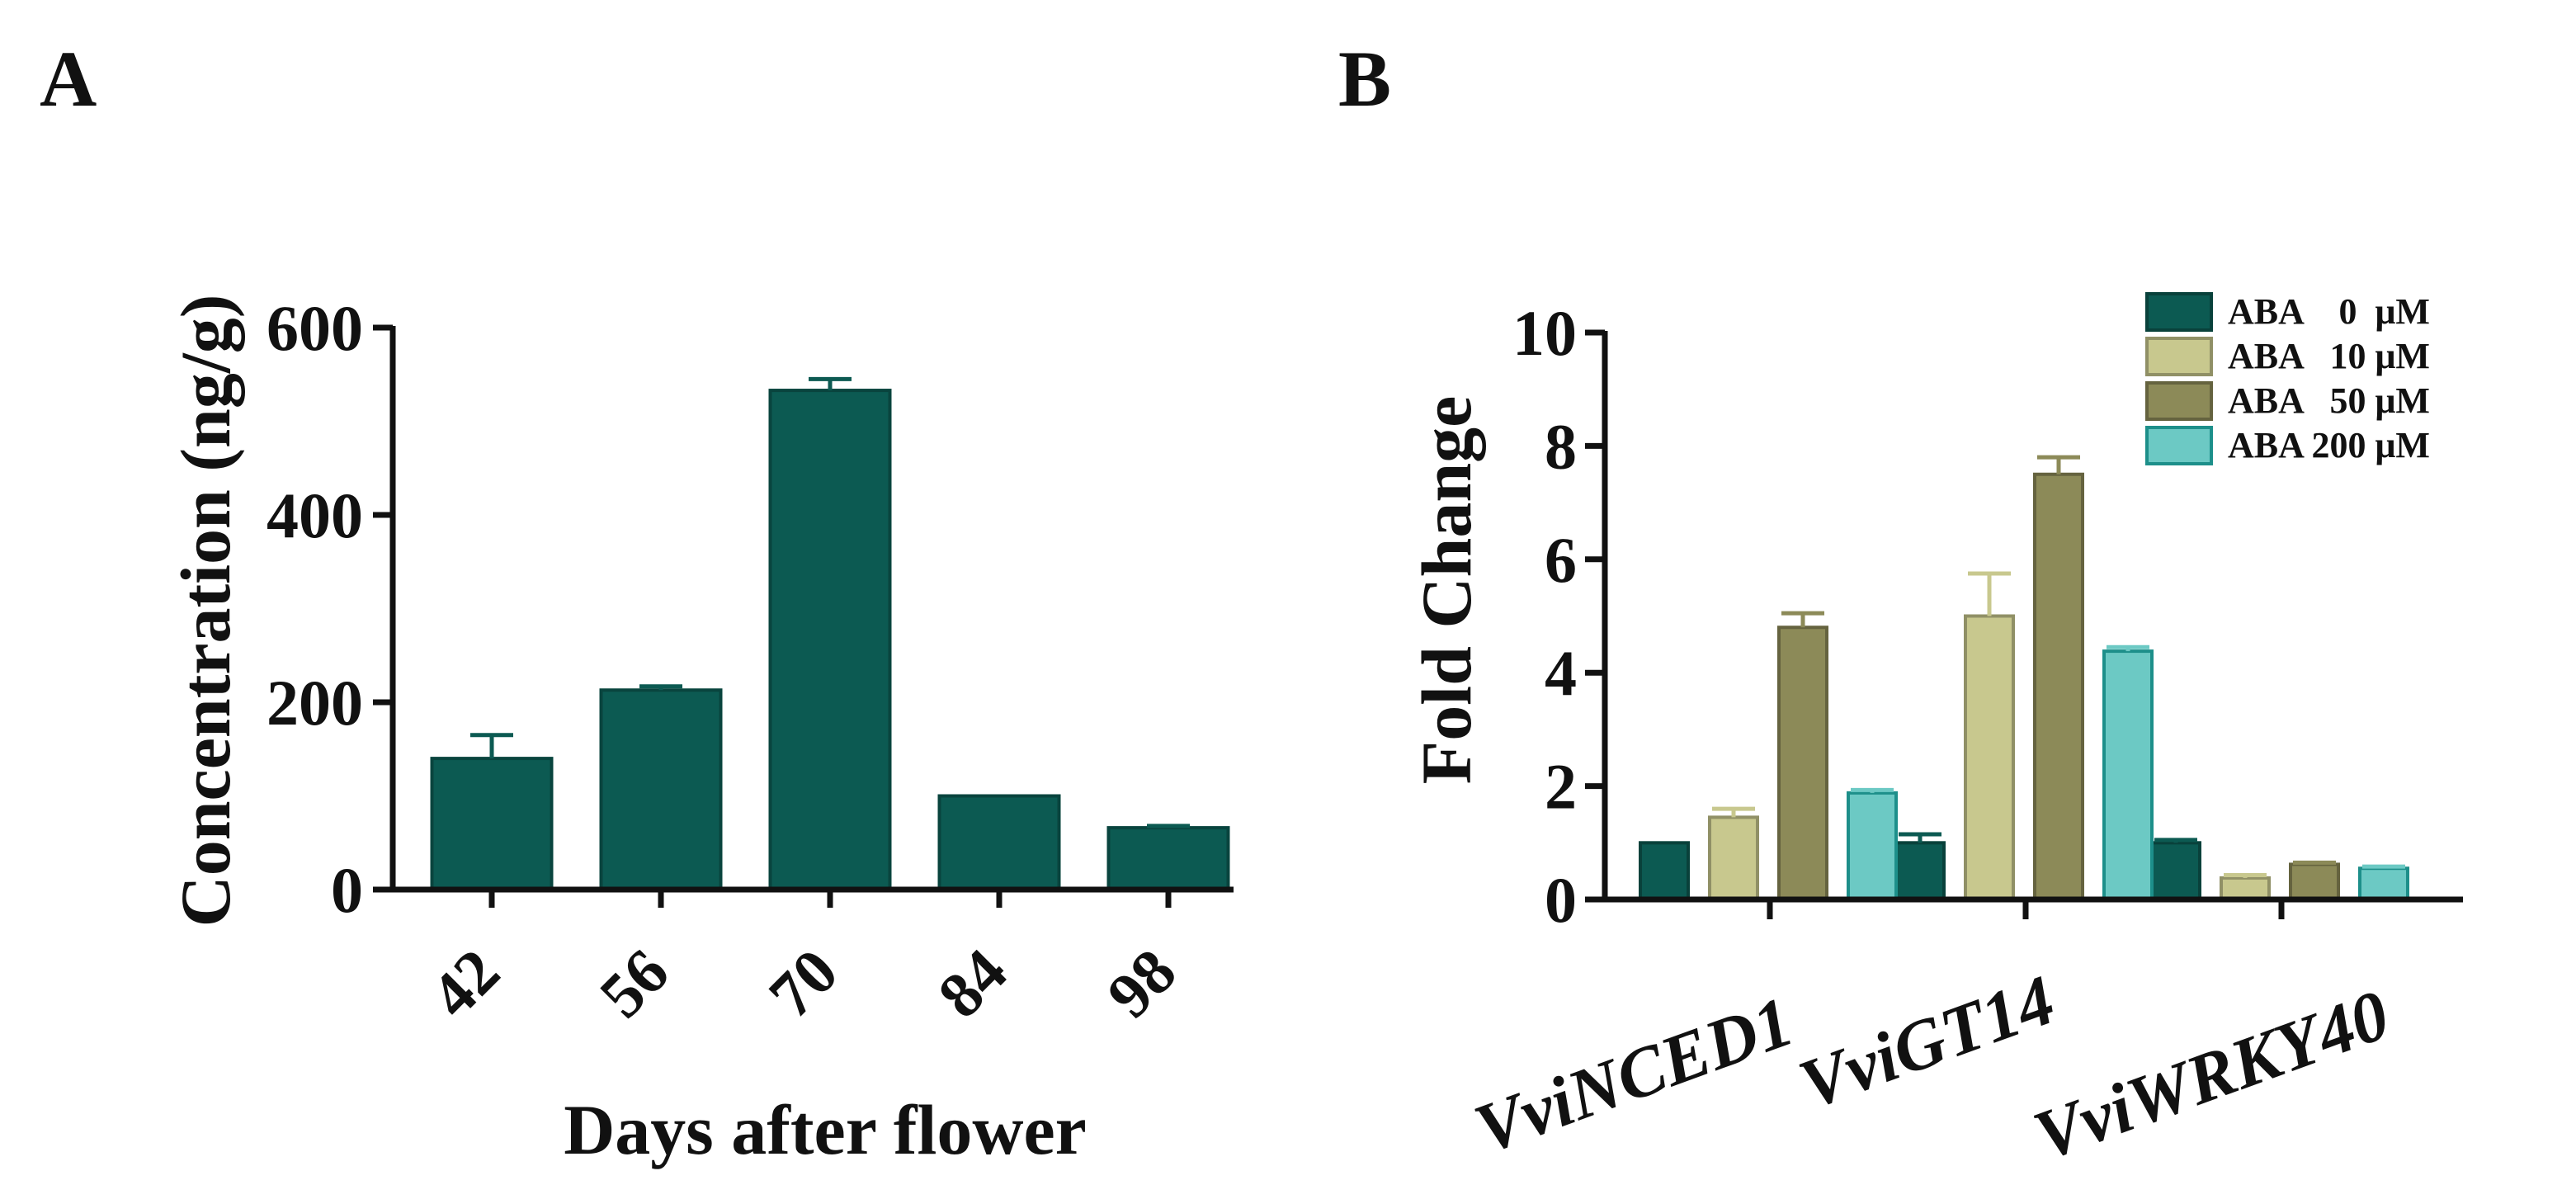  Describe the element at coordinates (68, 79) in the screenshot. I see `panel-letter-a: A` at that location.